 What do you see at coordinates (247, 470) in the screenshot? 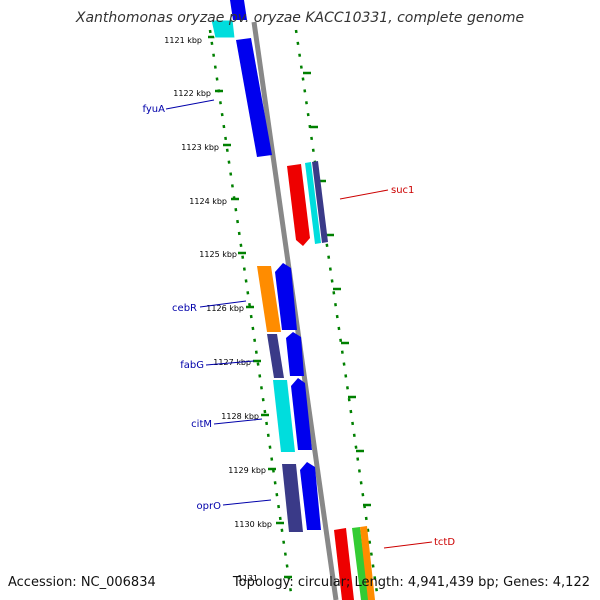
I see `tick-label: 1129 kbp` at bounding box center [247, 470].